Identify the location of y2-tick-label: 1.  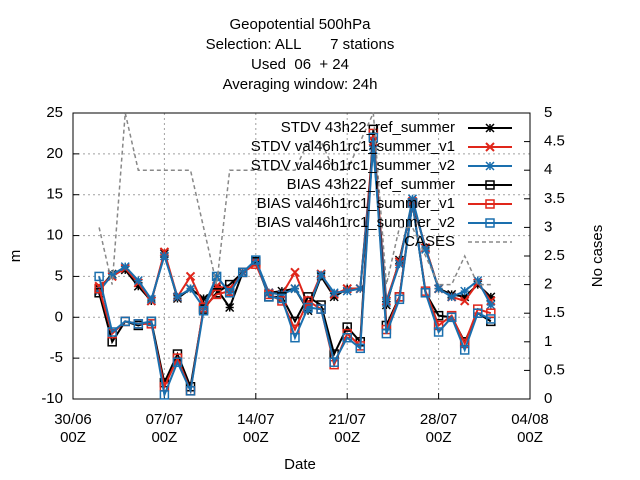
(548, 341).